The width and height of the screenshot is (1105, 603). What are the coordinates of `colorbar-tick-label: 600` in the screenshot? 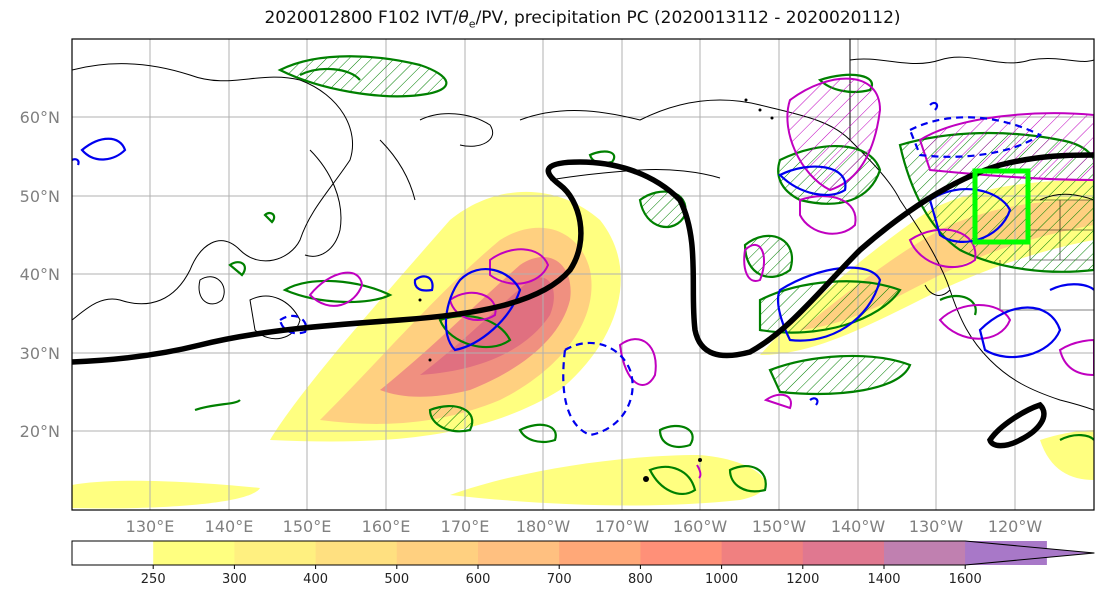 It's located at (478, 579).